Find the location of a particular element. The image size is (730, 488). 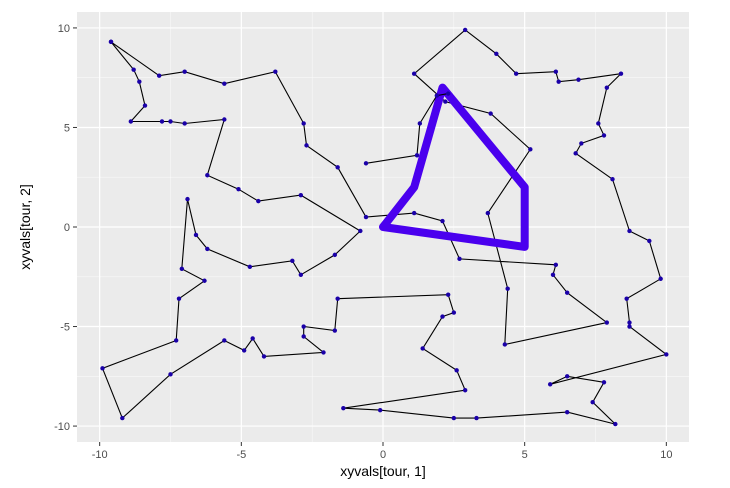

y-tick-label: -10 is located at coordinates (62, 427).